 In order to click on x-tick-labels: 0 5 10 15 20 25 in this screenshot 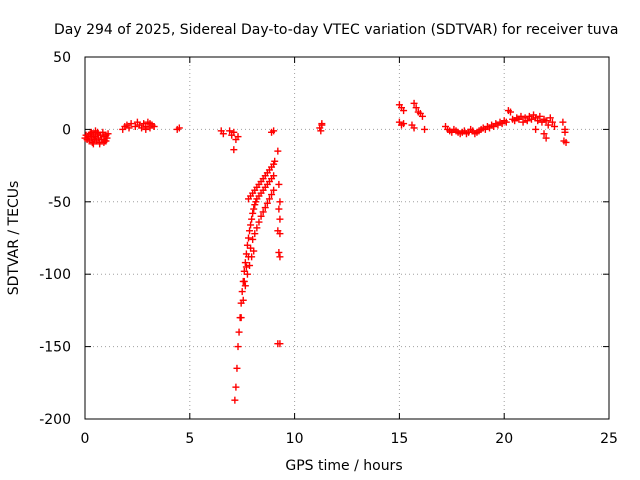, I will do `click(349, 439)`.